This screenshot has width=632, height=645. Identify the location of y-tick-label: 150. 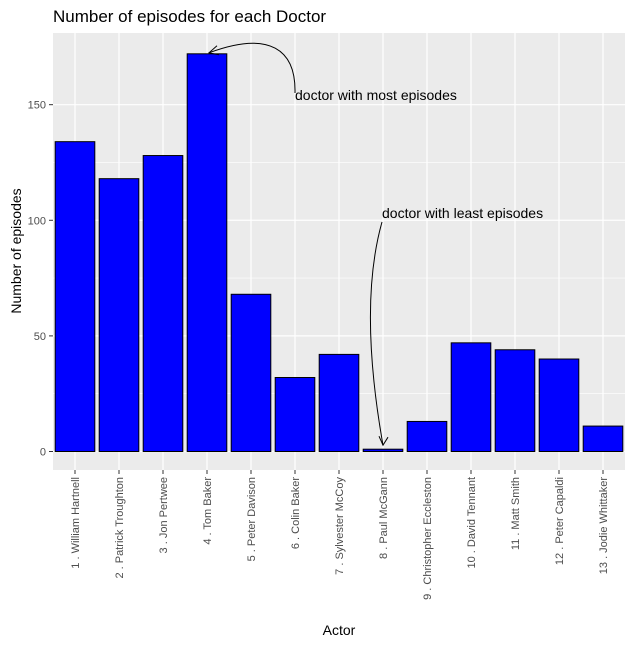
(37, 106).